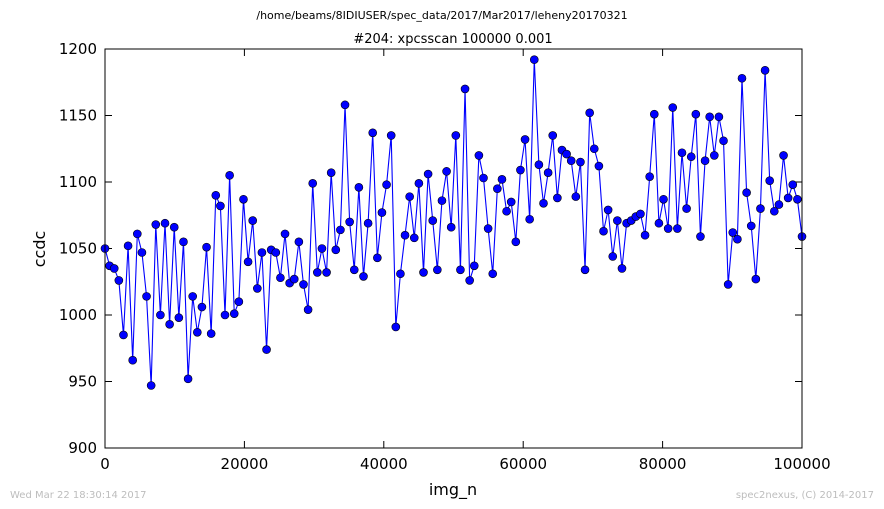 This screenshot has width=884, height=509. Describe the element at coordinates (78, 315) in the screenshot. I see `y-tick-label: 1000` at that location.